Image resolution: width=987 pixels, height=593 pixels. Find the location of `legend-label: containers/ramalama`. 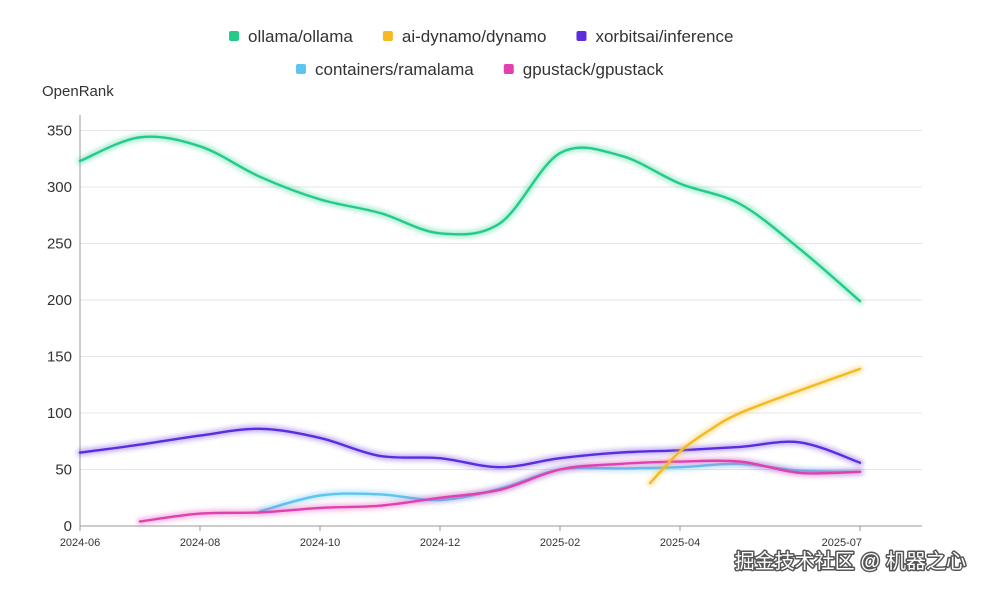

legend-label: containers/ramalama is located at coordinates (394, 69).